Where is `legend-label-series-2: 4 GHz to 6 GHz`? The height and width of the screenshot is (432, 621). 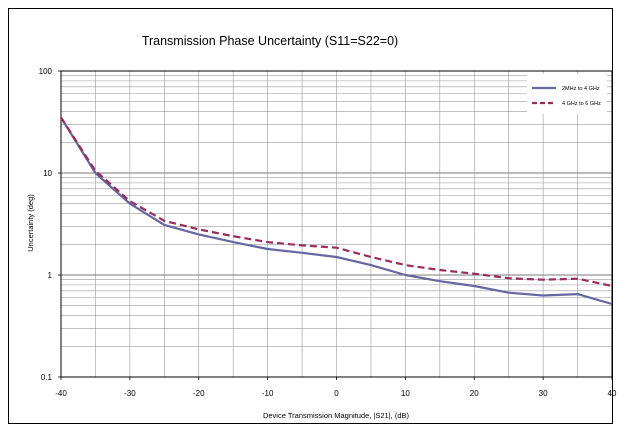
legend-label-series-2: 4 GHz to 6 GHz is located at coordinates (581, 104).